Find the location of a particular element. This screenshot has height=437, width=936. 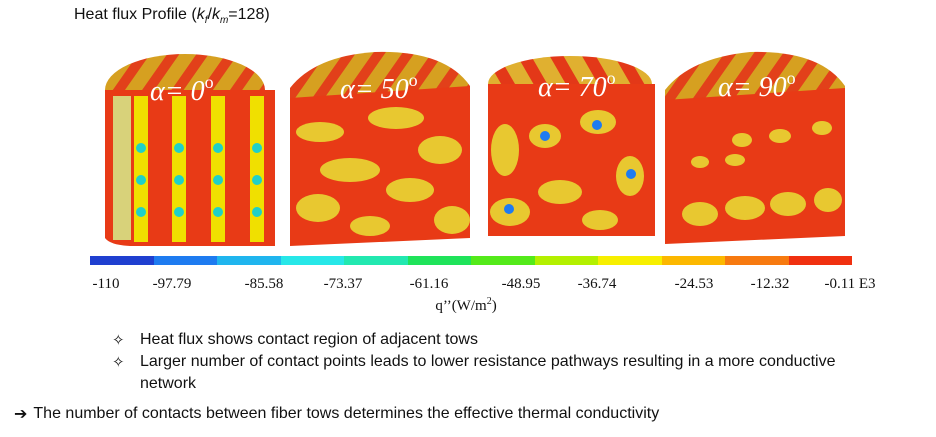

panel-70-hotspots is located at coordinates (570, 167).